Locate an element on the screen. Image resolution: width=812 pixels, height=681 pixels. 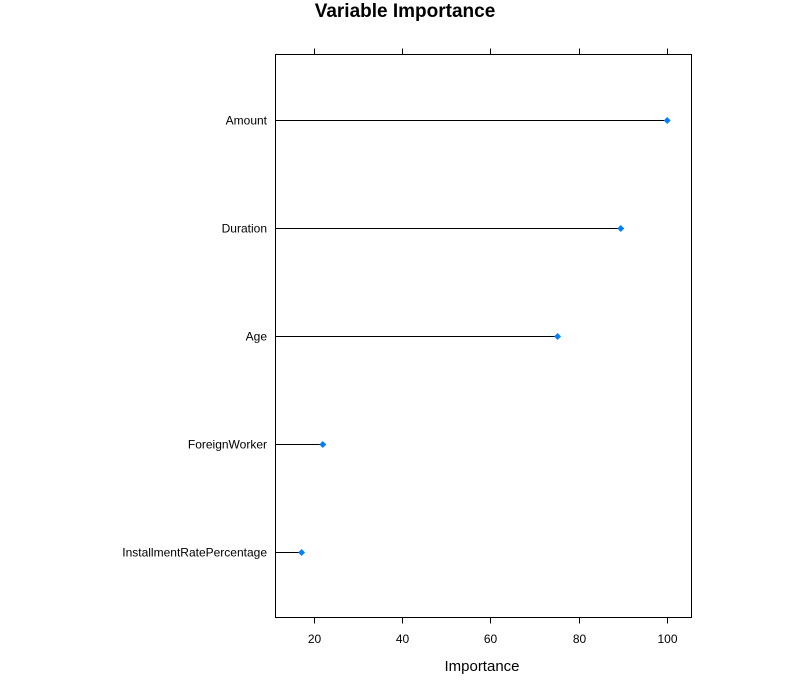
x-tick-label: 80 is located at coordinates (580, 639).